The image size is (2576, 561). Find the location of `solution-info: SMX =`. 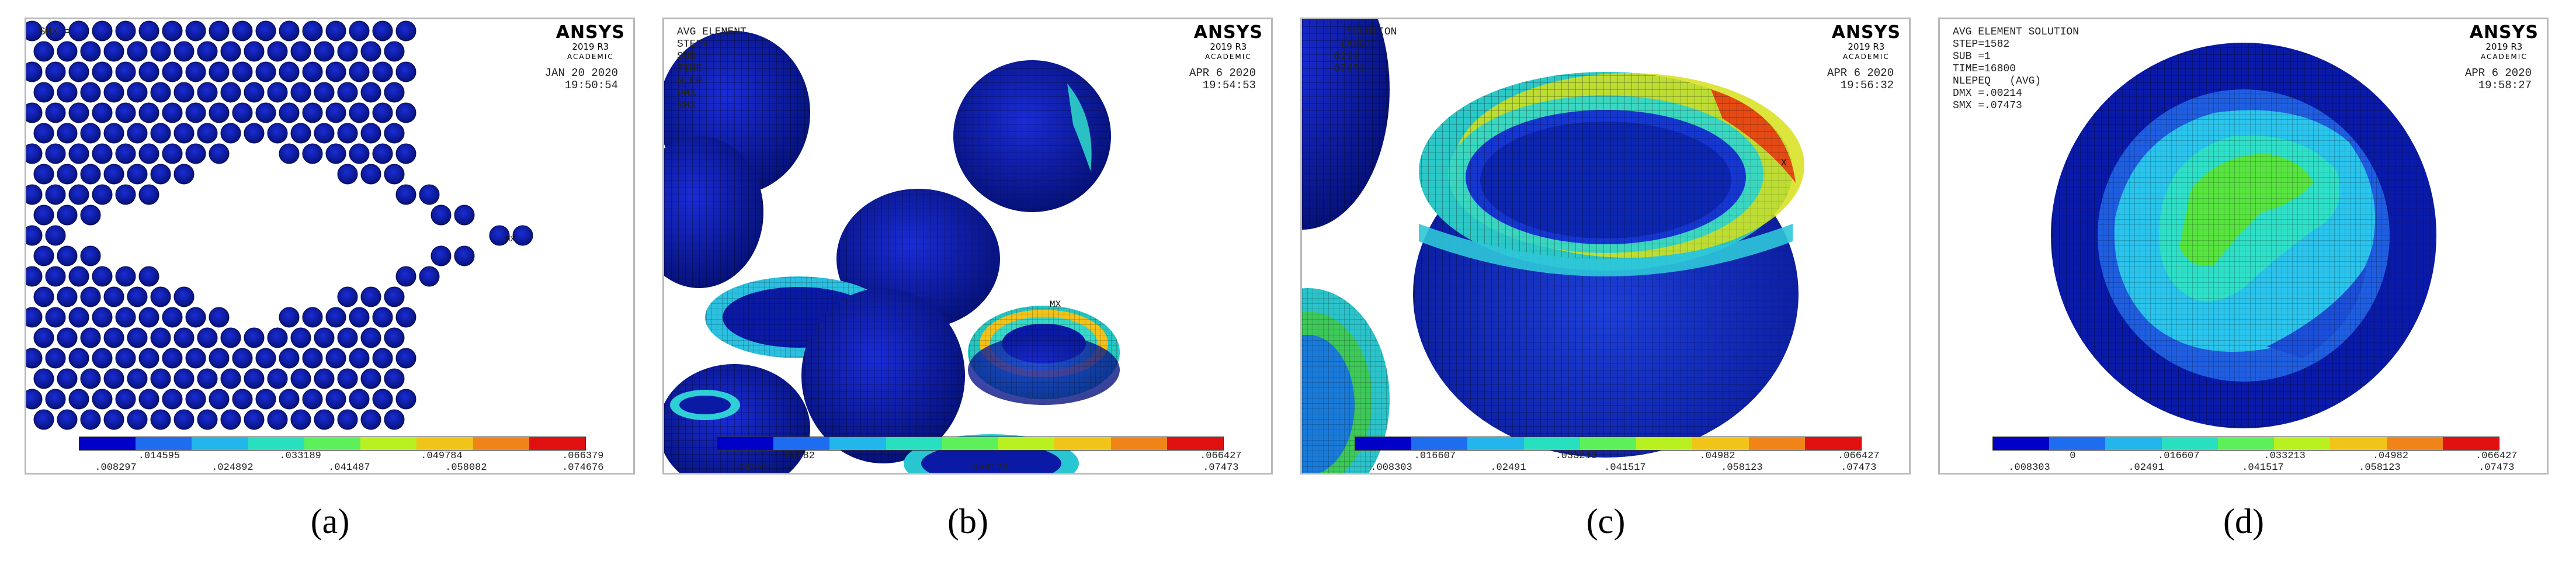

solution-info: SMX = is located at coordinates (55, 32).